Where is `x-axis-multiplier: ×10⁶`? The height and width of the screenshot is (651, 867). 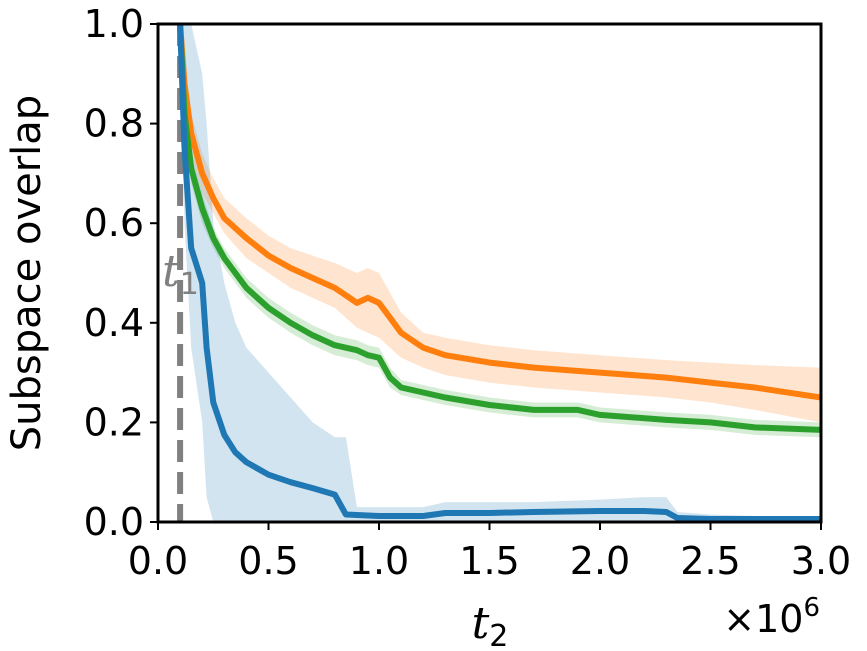
x-axis-multiplier: ×10⁶ is located at coordinates (771, 617).